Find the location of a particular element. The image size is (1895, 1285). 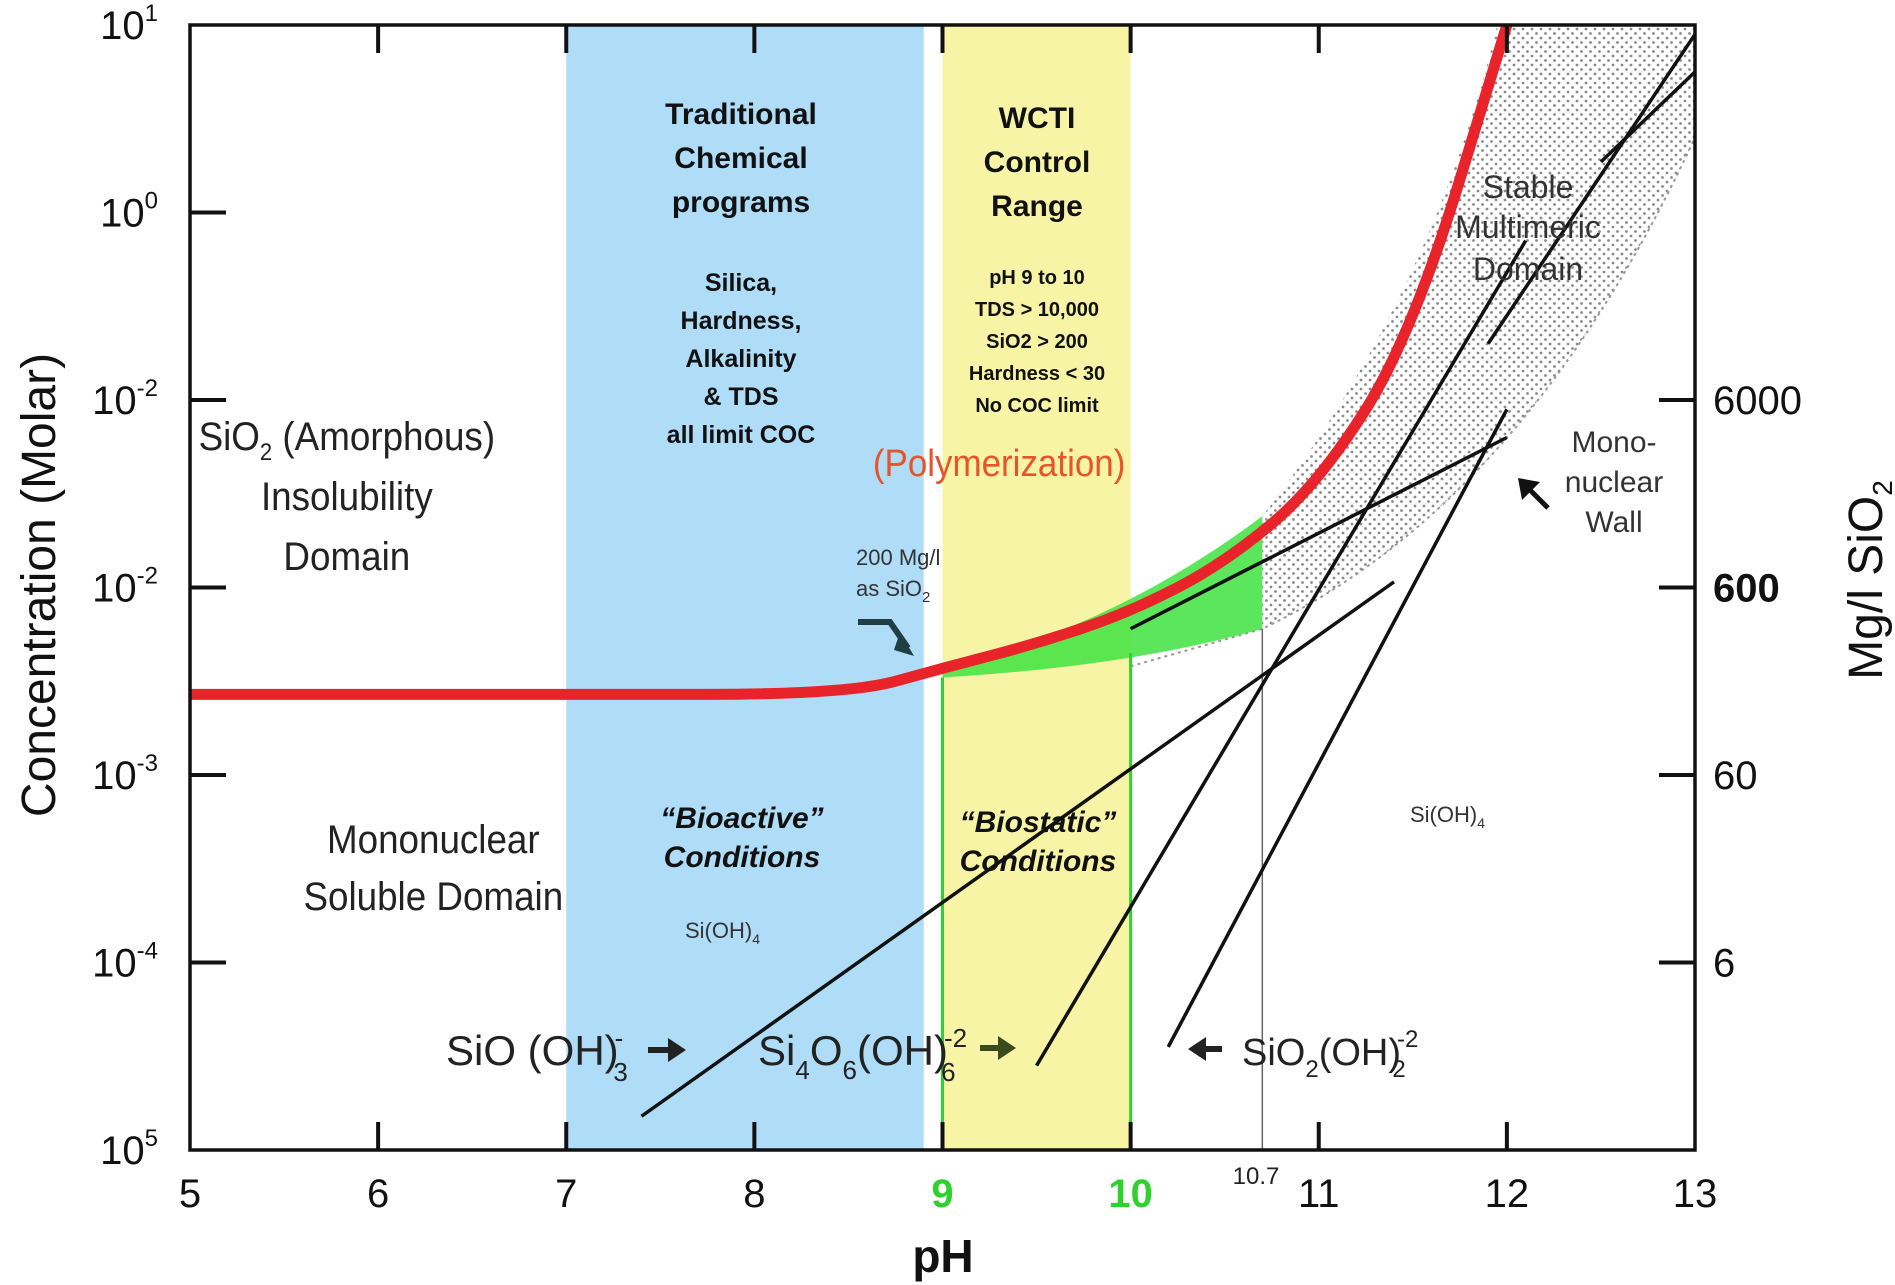

species3-arrow-head is located at coordinates (1197, 1049).